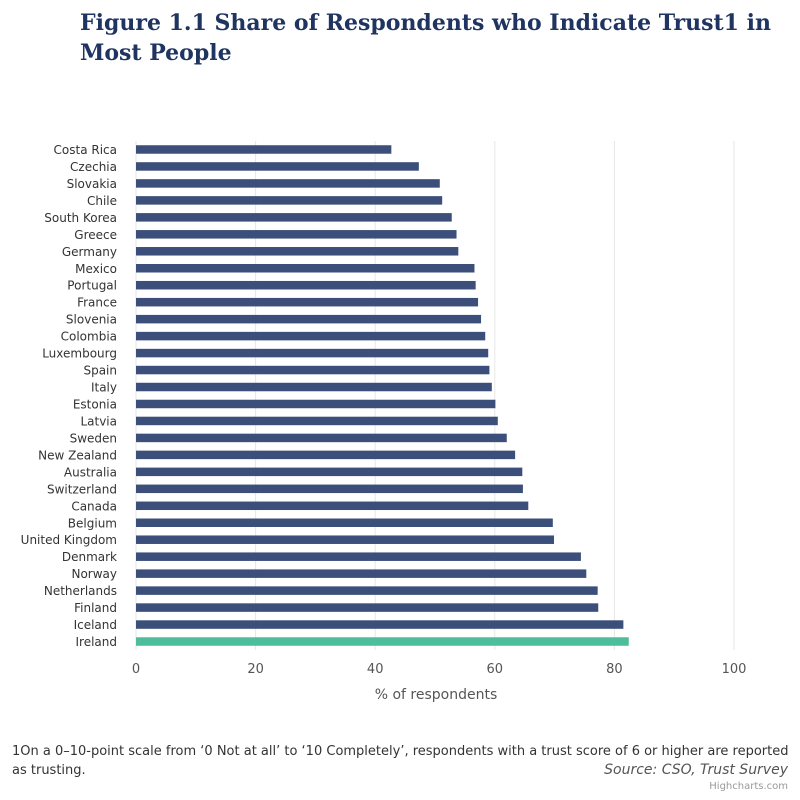 The width and height of the screenshot is (800, 800). I want to click on bar-netherlands, so click(367, 590).